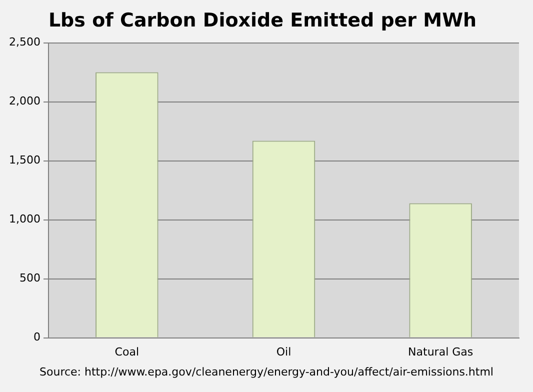 This screenshot has height=392, width=533. What do you see at coordinates (441, 351) in the screenshot?
I see `x-tick-label: Natural Gas` at bounding box center [441, 351].